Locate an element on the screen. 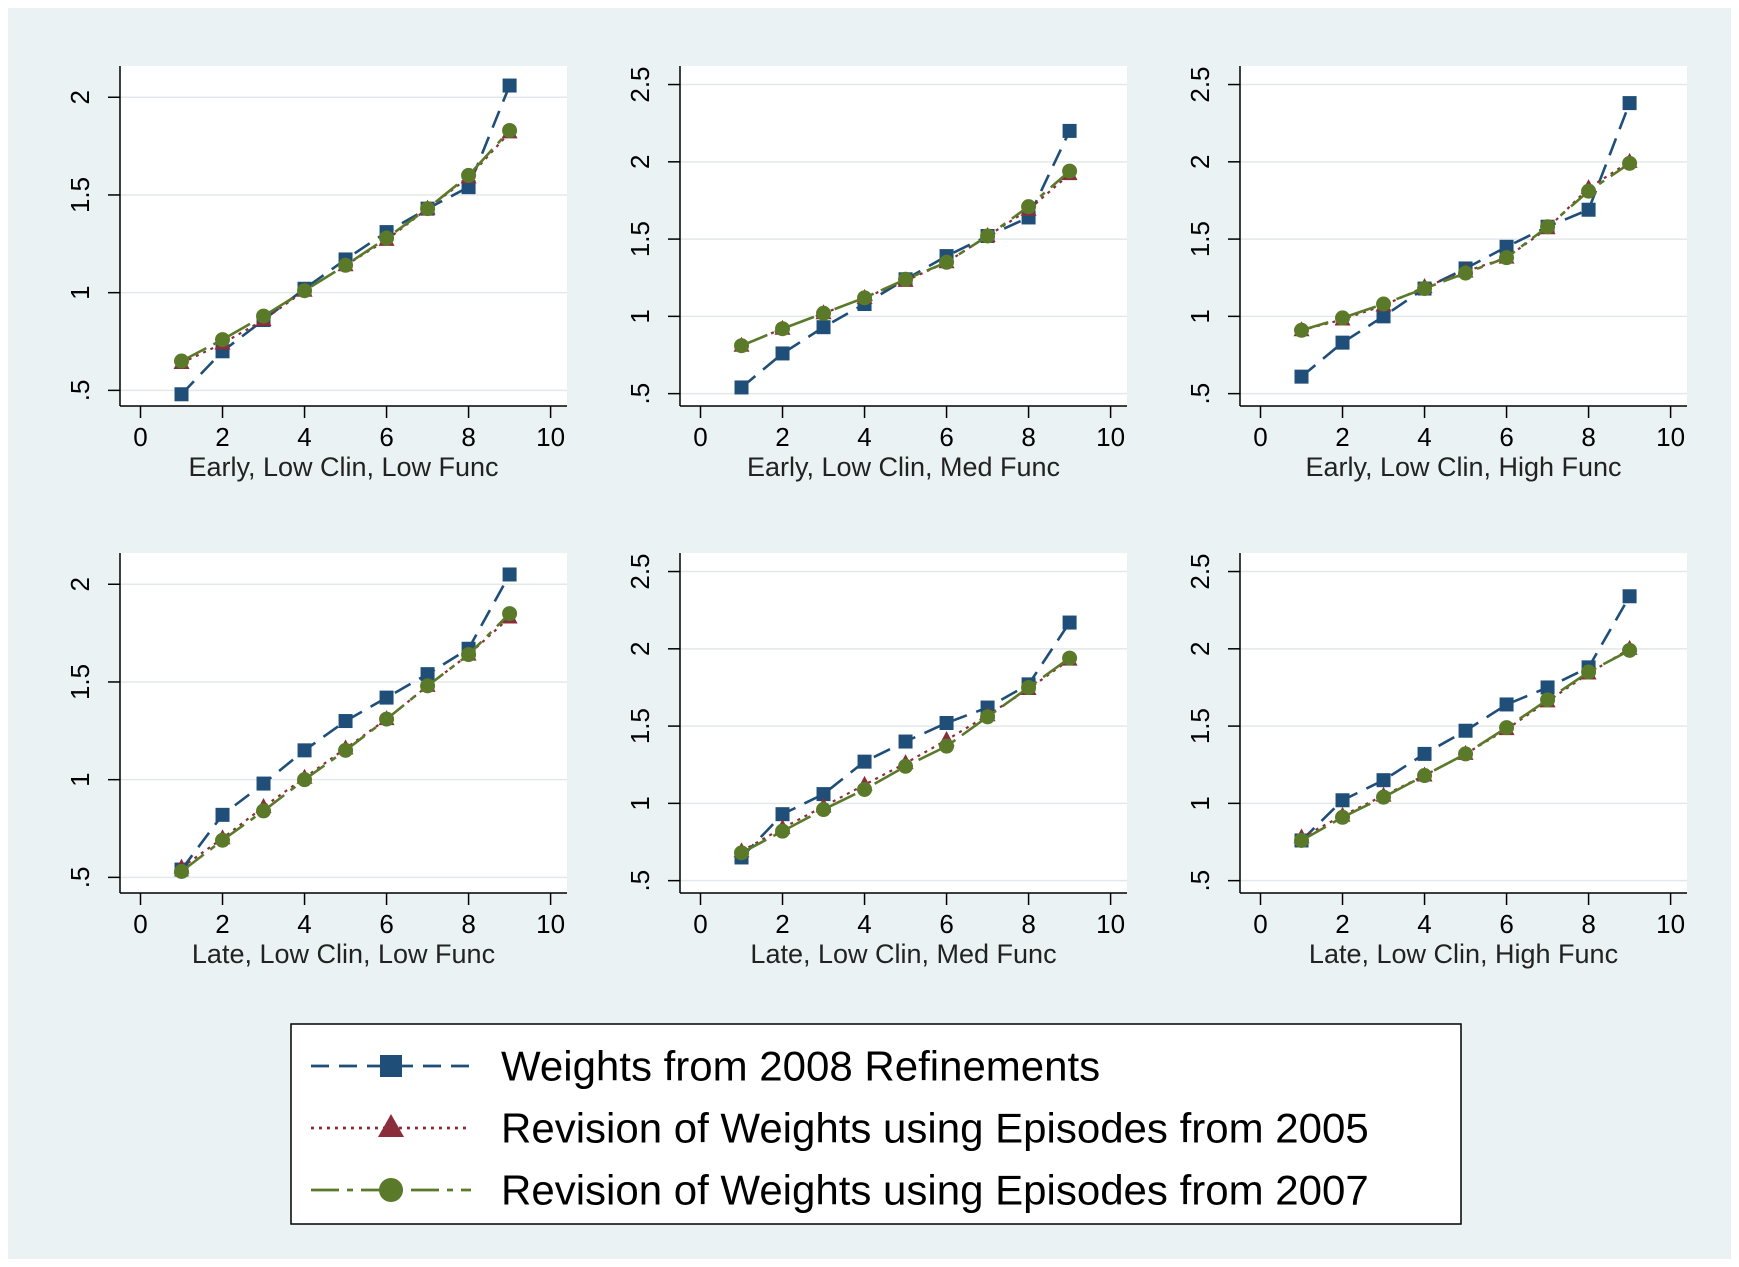  x-axis-title: Early, Low Clin, Med Func is located at coordinates (903, 467).